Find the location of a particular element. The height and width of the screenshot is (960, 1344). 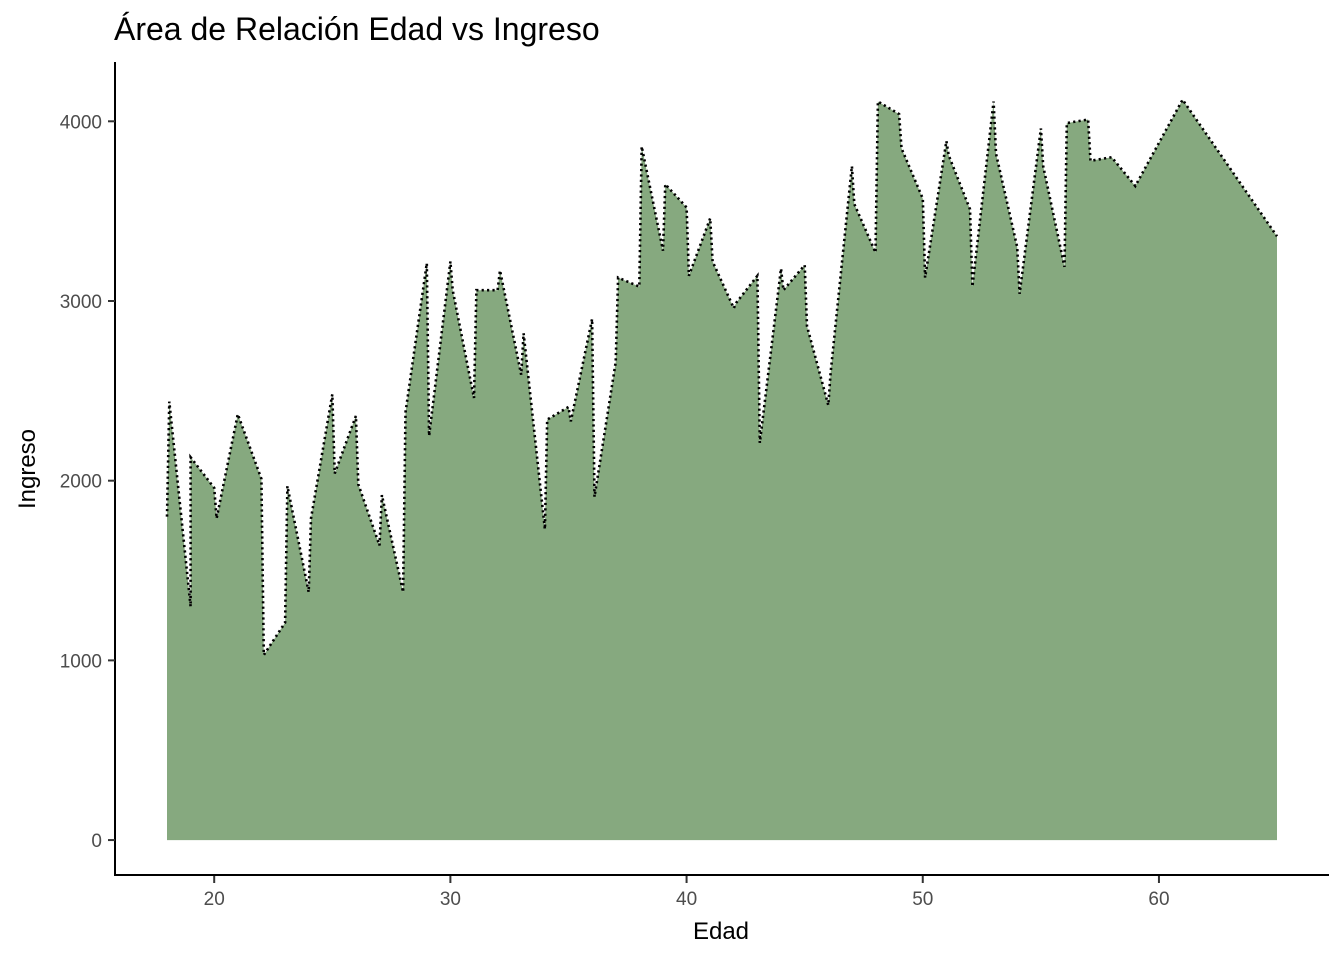

x-axis-title: Edad is located at coordinates (721, 931).